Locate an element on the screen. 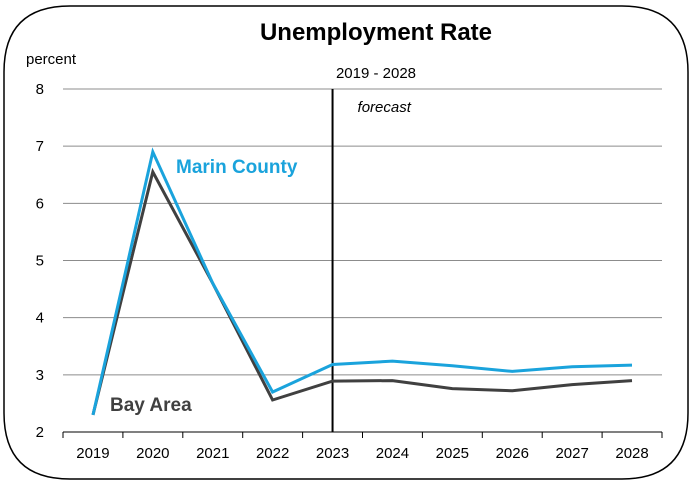  x-tick-label: 2028 is located at coordinates (631, 453).